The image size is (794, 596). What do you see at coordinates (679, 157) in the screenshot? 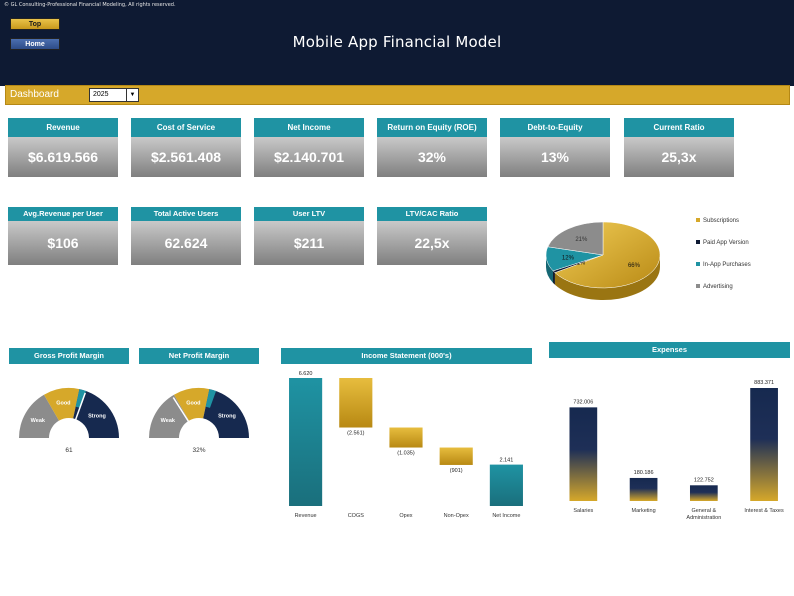
I see `kpi-value: 25,3x` at bounding box center [679, 157].